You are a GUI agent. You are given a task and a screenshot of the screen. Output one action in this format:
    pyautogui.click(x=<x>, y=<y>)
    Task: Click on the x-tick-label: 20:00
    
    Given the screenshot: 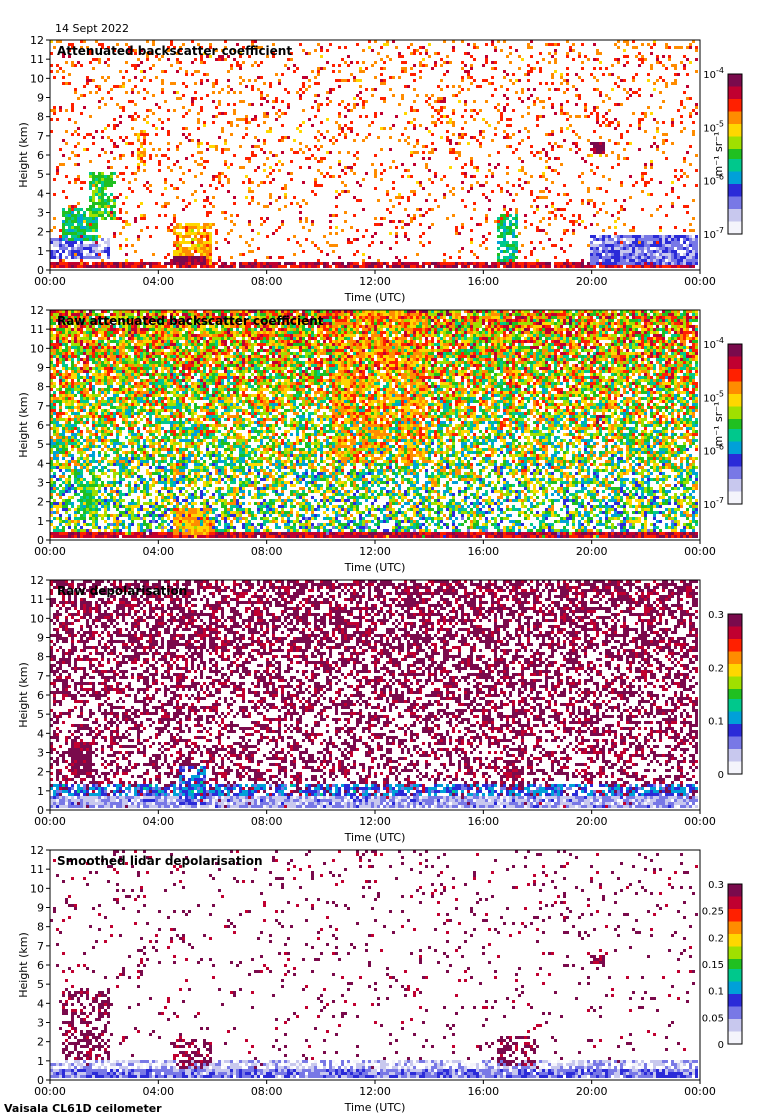 What is the action you would take?
    pyautogui.click(x=592, y=821)
    